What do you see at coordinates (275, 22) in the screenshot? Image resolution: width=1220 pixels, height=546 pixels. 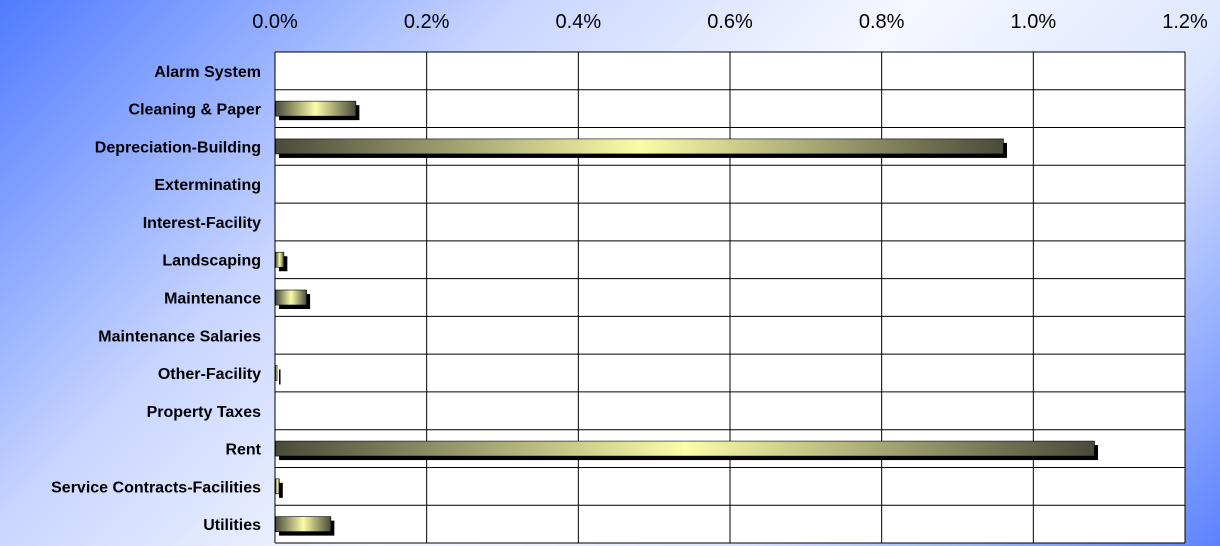 I see `x-tick-label: 0.0%` at bounding box center [275, 22].